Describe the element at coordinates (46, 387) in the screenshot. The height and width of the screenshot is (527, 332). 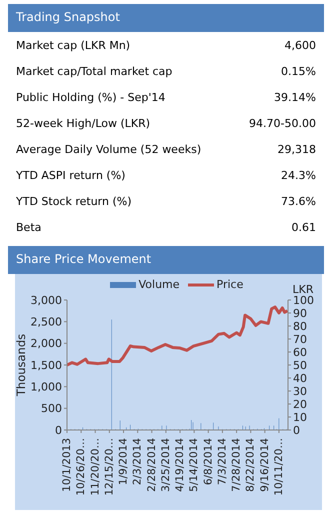
I see `y-tick-label: 1,000` at that location.